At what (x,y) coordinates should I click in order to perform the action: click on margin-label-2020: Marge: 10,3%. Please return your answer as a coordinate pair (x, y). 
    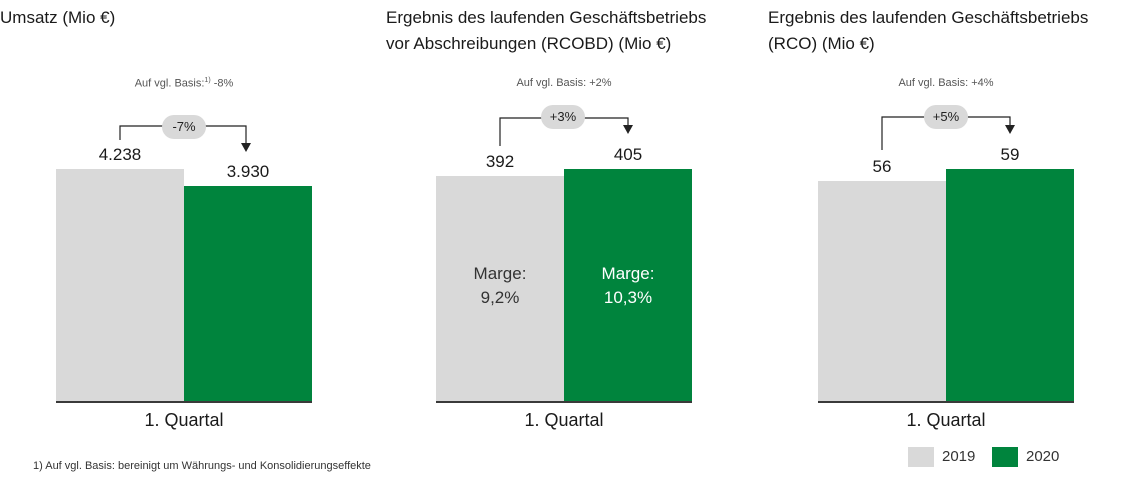
    Looking at the image, I should click on (628, 286).